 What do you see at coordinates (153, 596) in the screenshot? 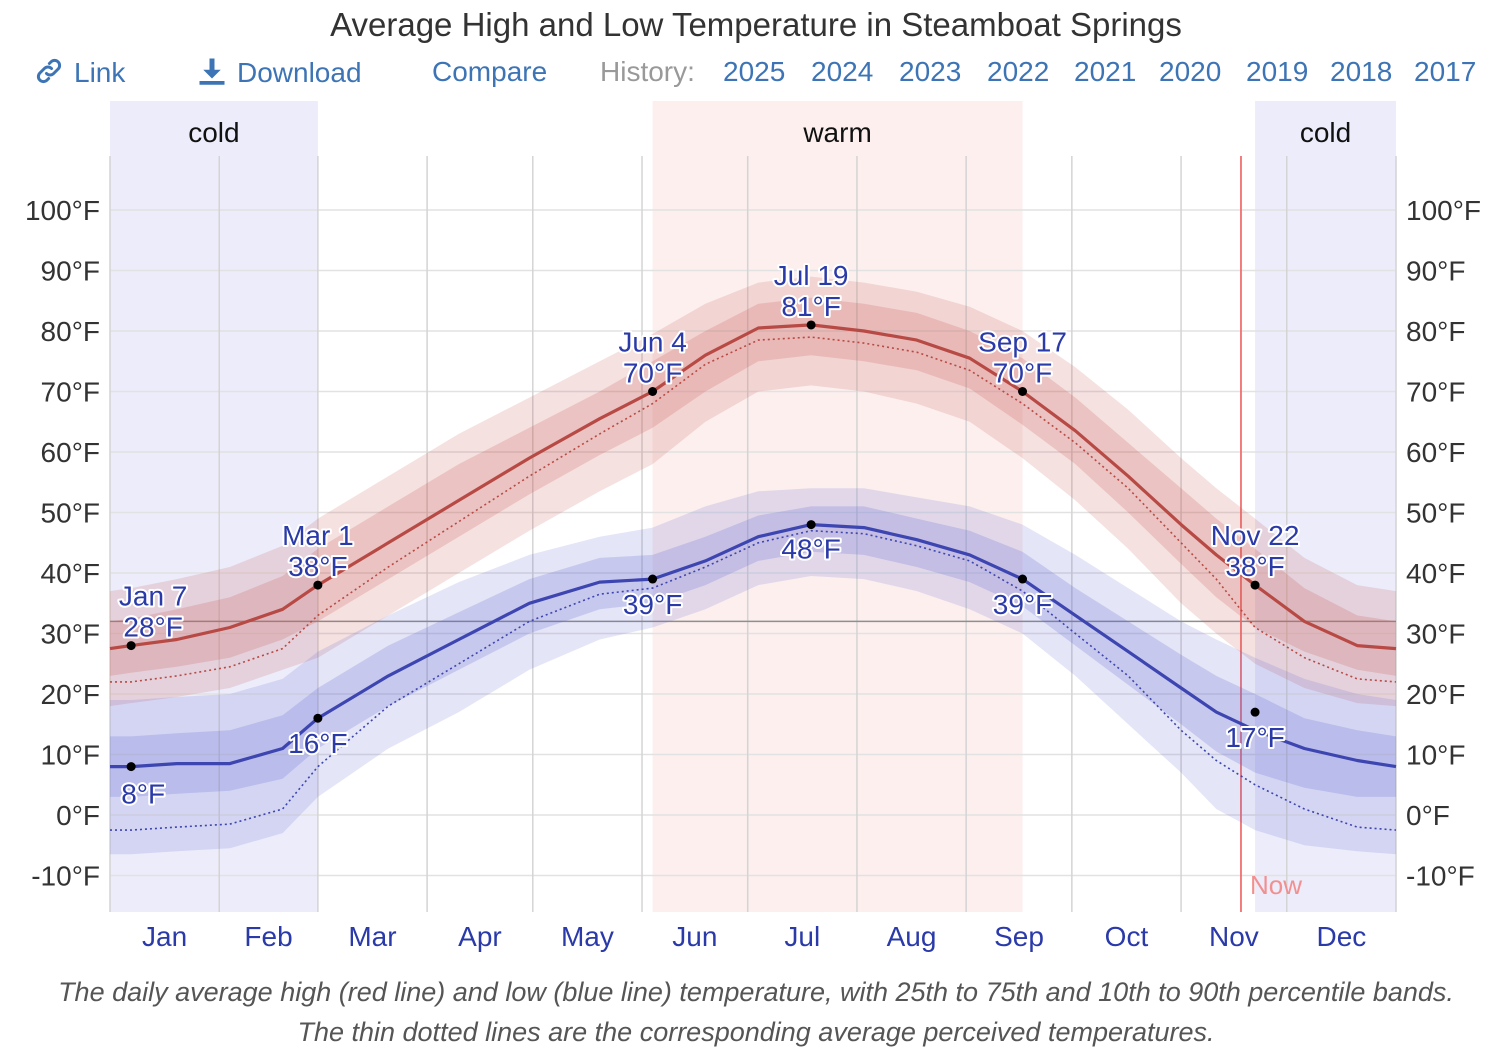
I see `annotation-date: Jan 7` at bounding box center [153, 596].